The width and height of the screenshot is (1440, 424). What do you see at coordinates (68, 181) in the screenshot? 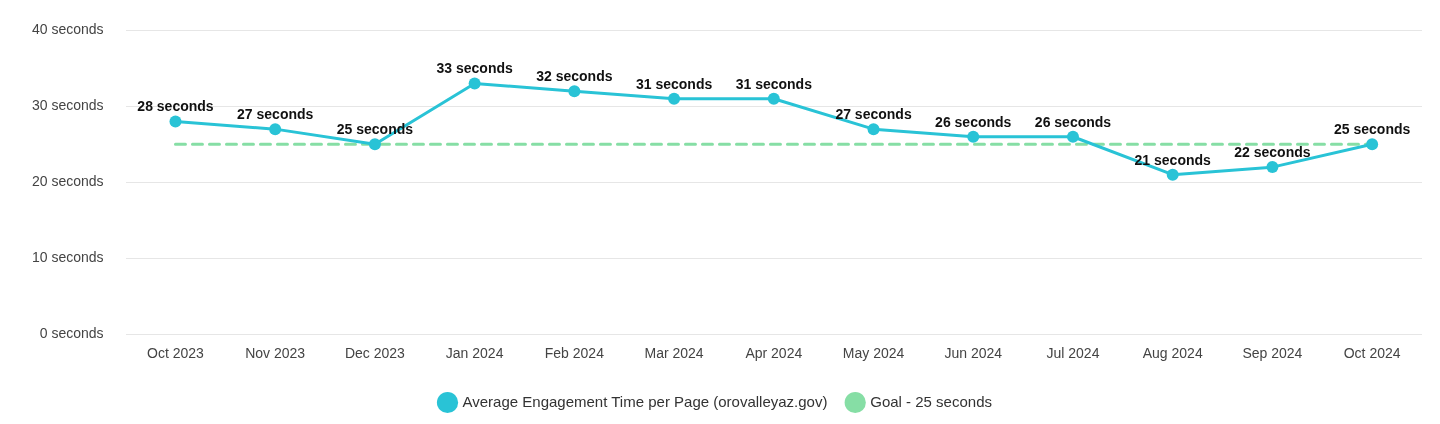
I see `y-tick-label: 20 seconds` at bounding box center [68, 181].